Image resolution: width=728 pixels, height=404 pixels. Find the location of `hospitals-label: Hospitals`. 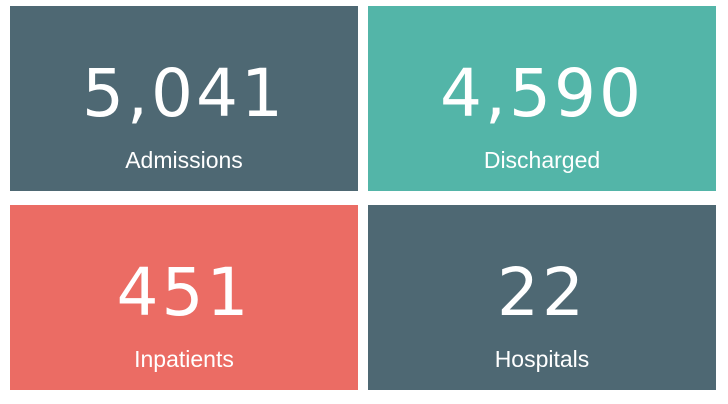

hospitals-label: Hospitals is located at coordinates (542, 359).